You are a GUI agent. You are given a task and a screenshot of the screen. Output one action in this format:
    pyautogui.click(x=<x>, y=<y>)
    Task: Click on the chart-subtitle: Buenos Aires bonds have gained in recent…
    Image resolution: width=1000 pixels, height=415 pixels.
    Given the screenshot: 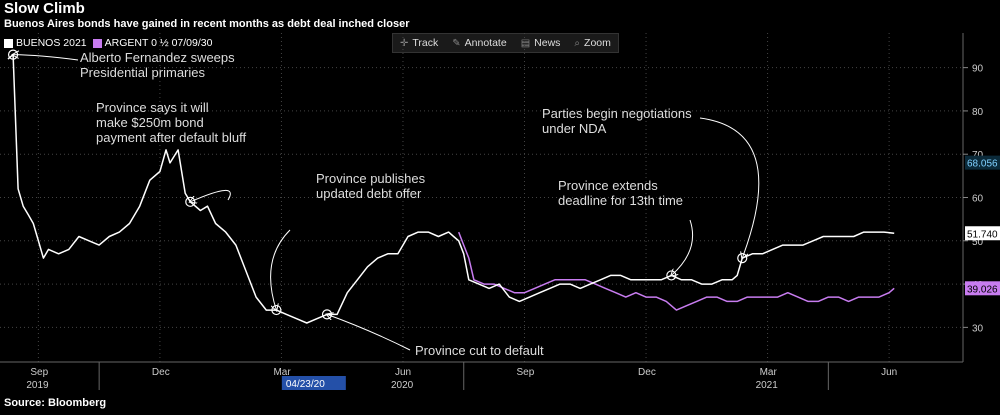 What is the action you would take?
    pyautogui.click(x=207, y=24)
    